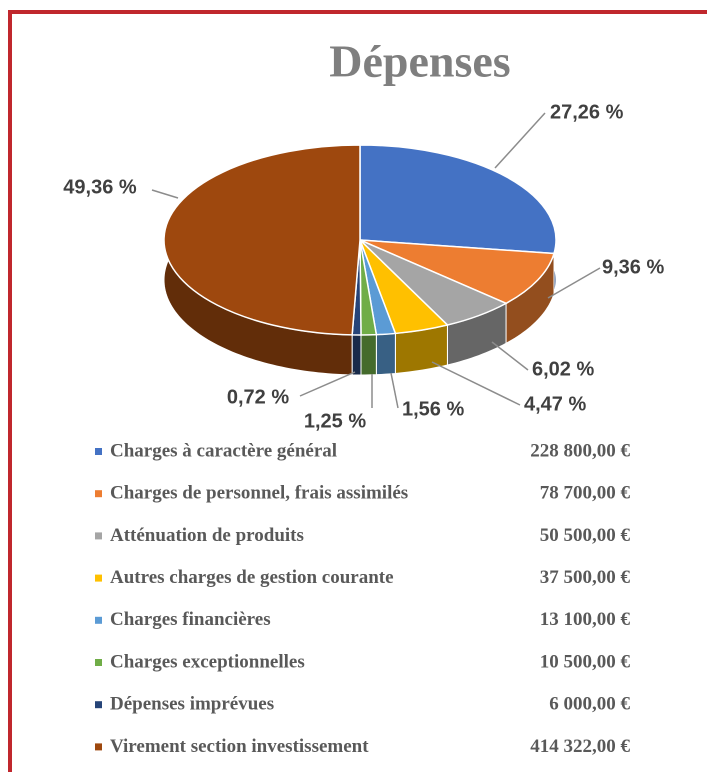 The width and height of the screenshot is (707, 772). Describe the element at coordinates (580, 450) in the screenshot. I see `legend-amount: 228 800,00 €` at that location.